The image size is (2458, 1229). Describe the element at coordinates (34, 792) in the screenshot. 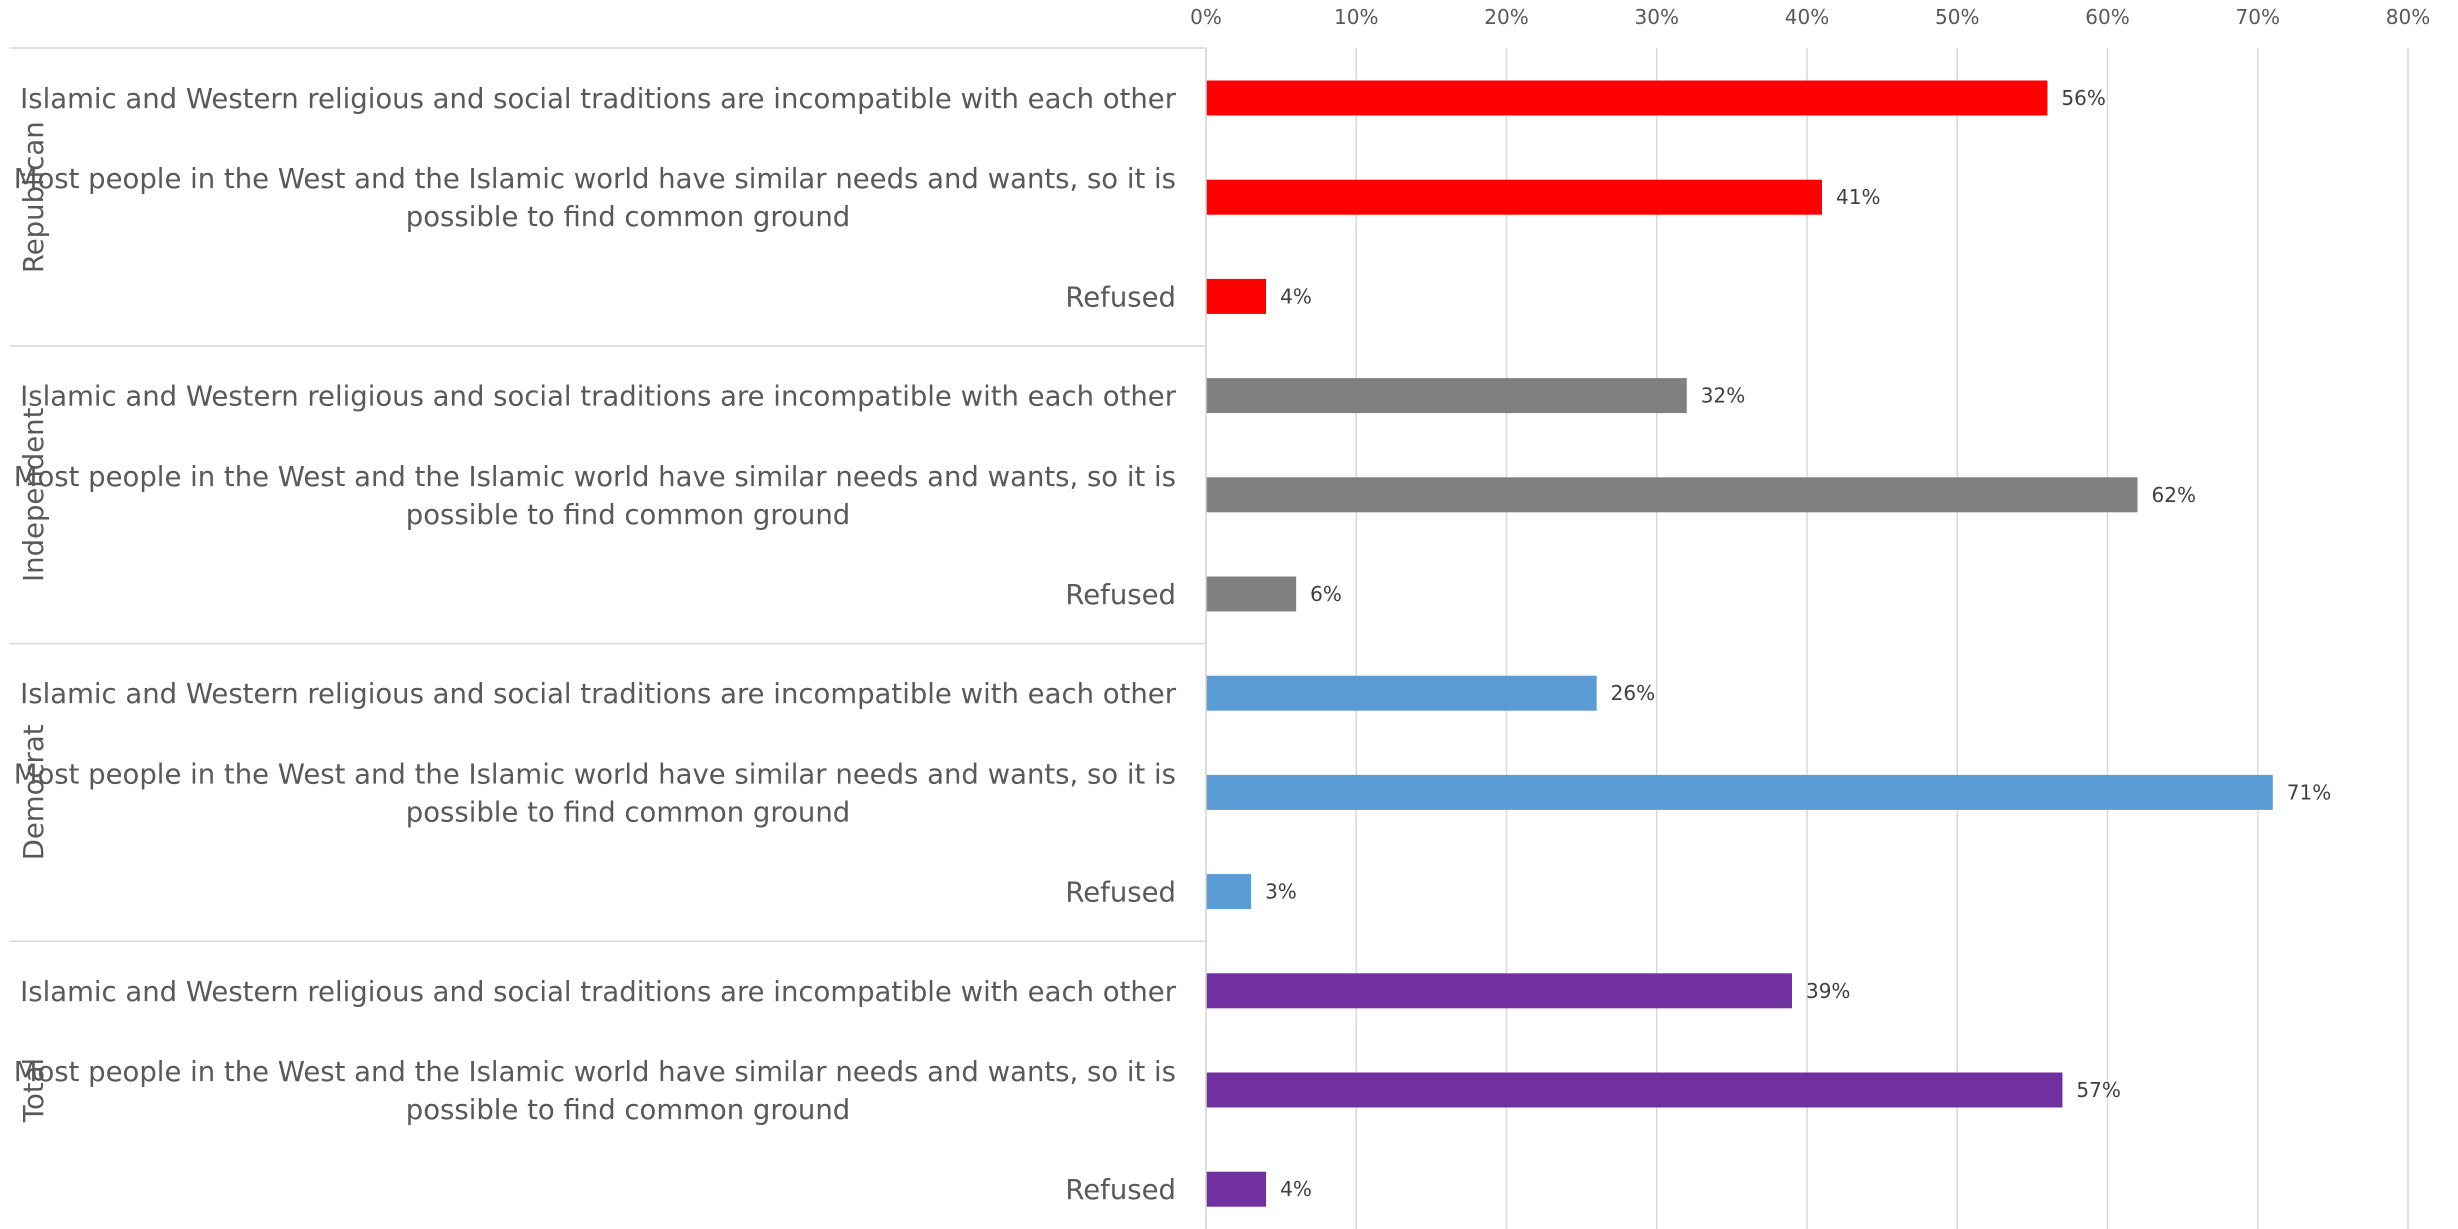

I see `group-label: Democrat` at that location.